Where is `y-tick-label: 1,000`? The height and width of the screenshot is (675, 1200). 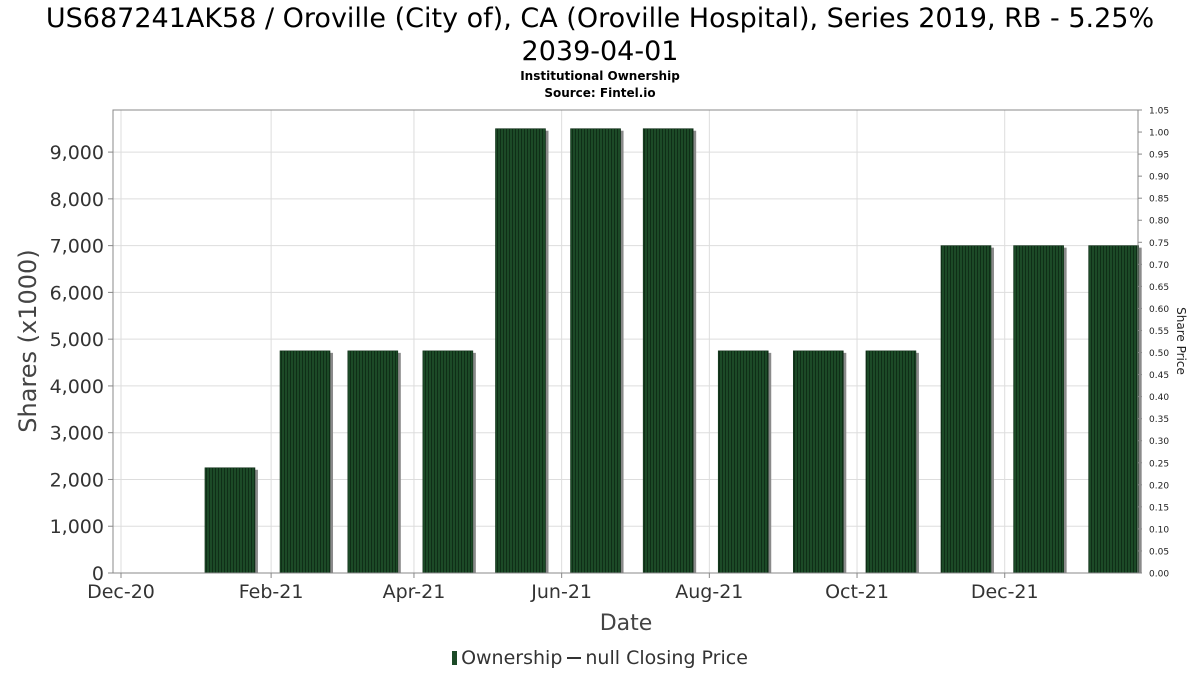 y-tick-label: 1,000 is located at coordinates (77, 527).